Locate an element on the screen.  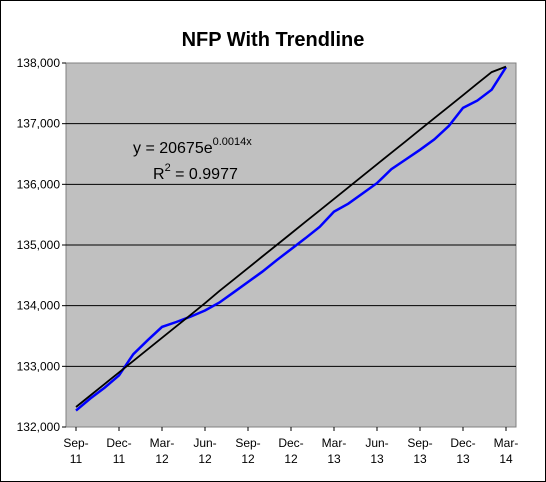
y-tick-label: 137,000 is located at coordinates (39, 124).